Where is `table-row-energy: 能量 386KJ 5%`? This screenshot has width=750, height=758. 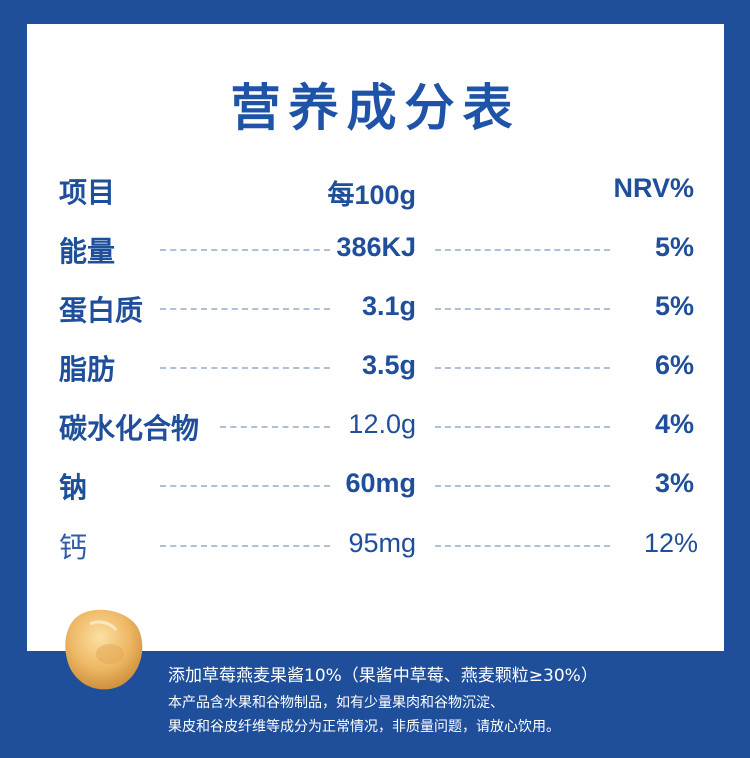
table-row-energy: 能量 386KJ 5% is located at coordinates (375, 248).